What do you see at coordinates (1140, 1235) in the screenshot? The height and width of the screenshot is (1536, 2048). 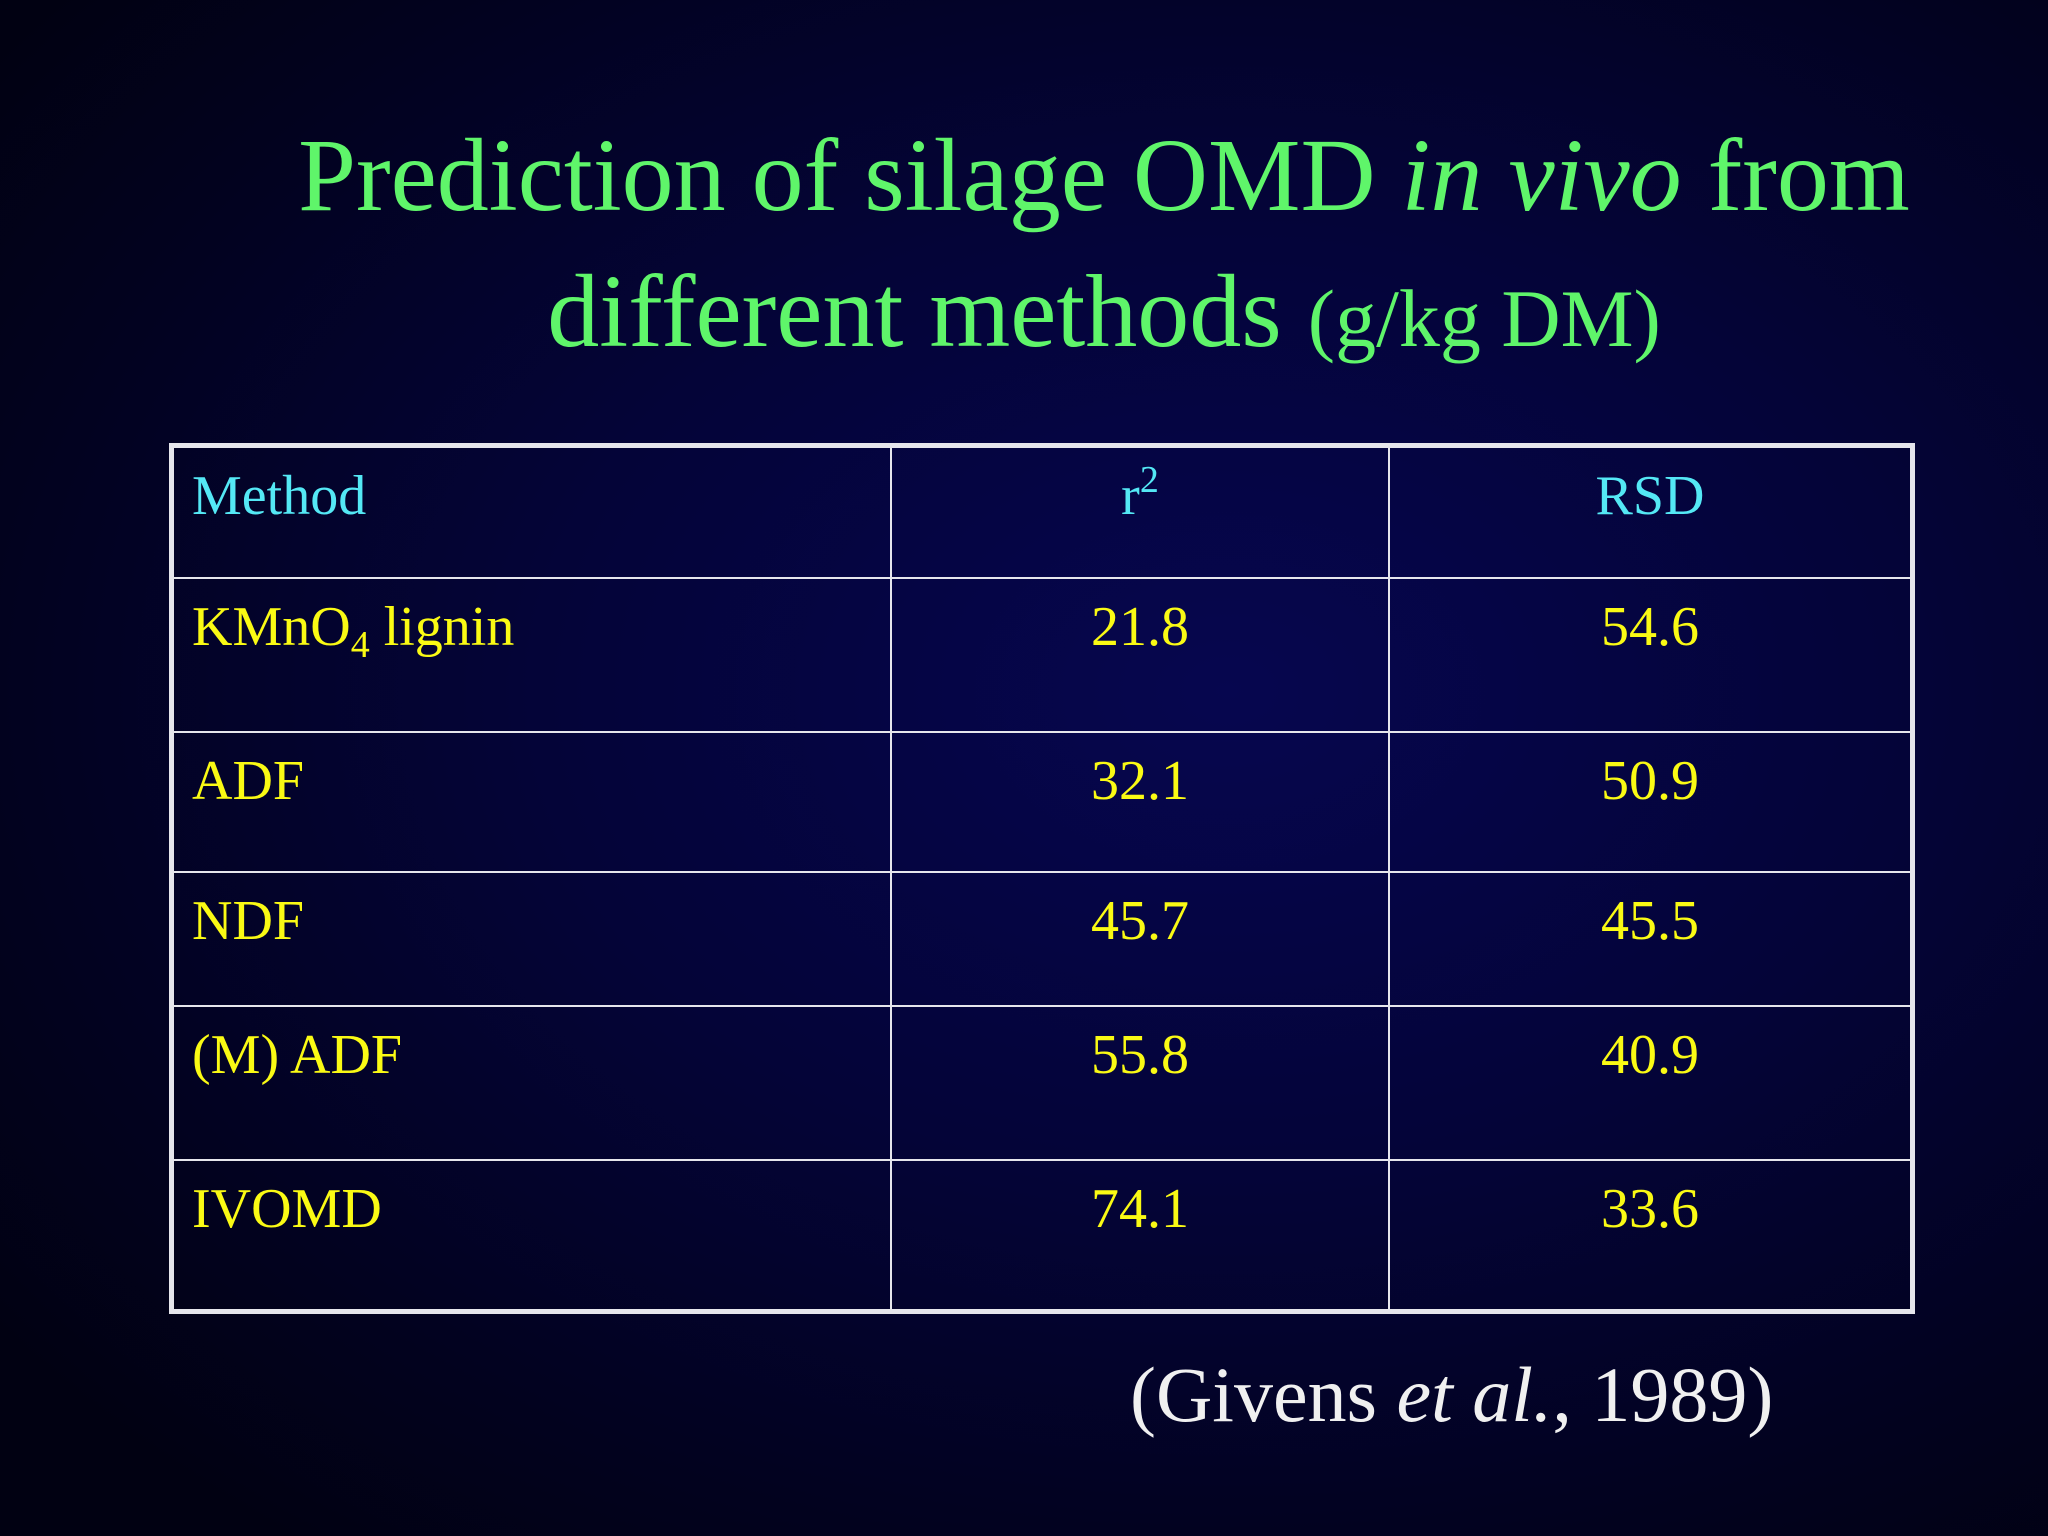 I see `cell-r2: 74.1` at bounding box center [1140, 1235].